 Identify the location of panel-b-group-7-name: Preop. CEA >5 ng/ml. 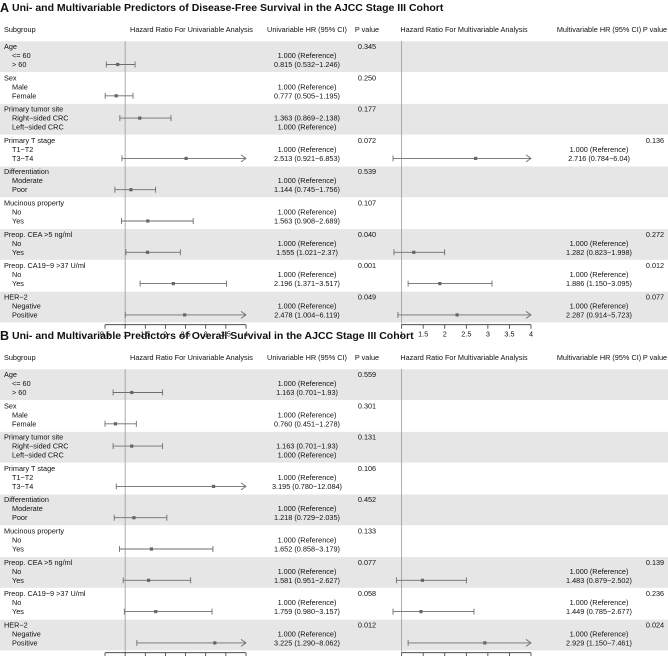
(38, 562).